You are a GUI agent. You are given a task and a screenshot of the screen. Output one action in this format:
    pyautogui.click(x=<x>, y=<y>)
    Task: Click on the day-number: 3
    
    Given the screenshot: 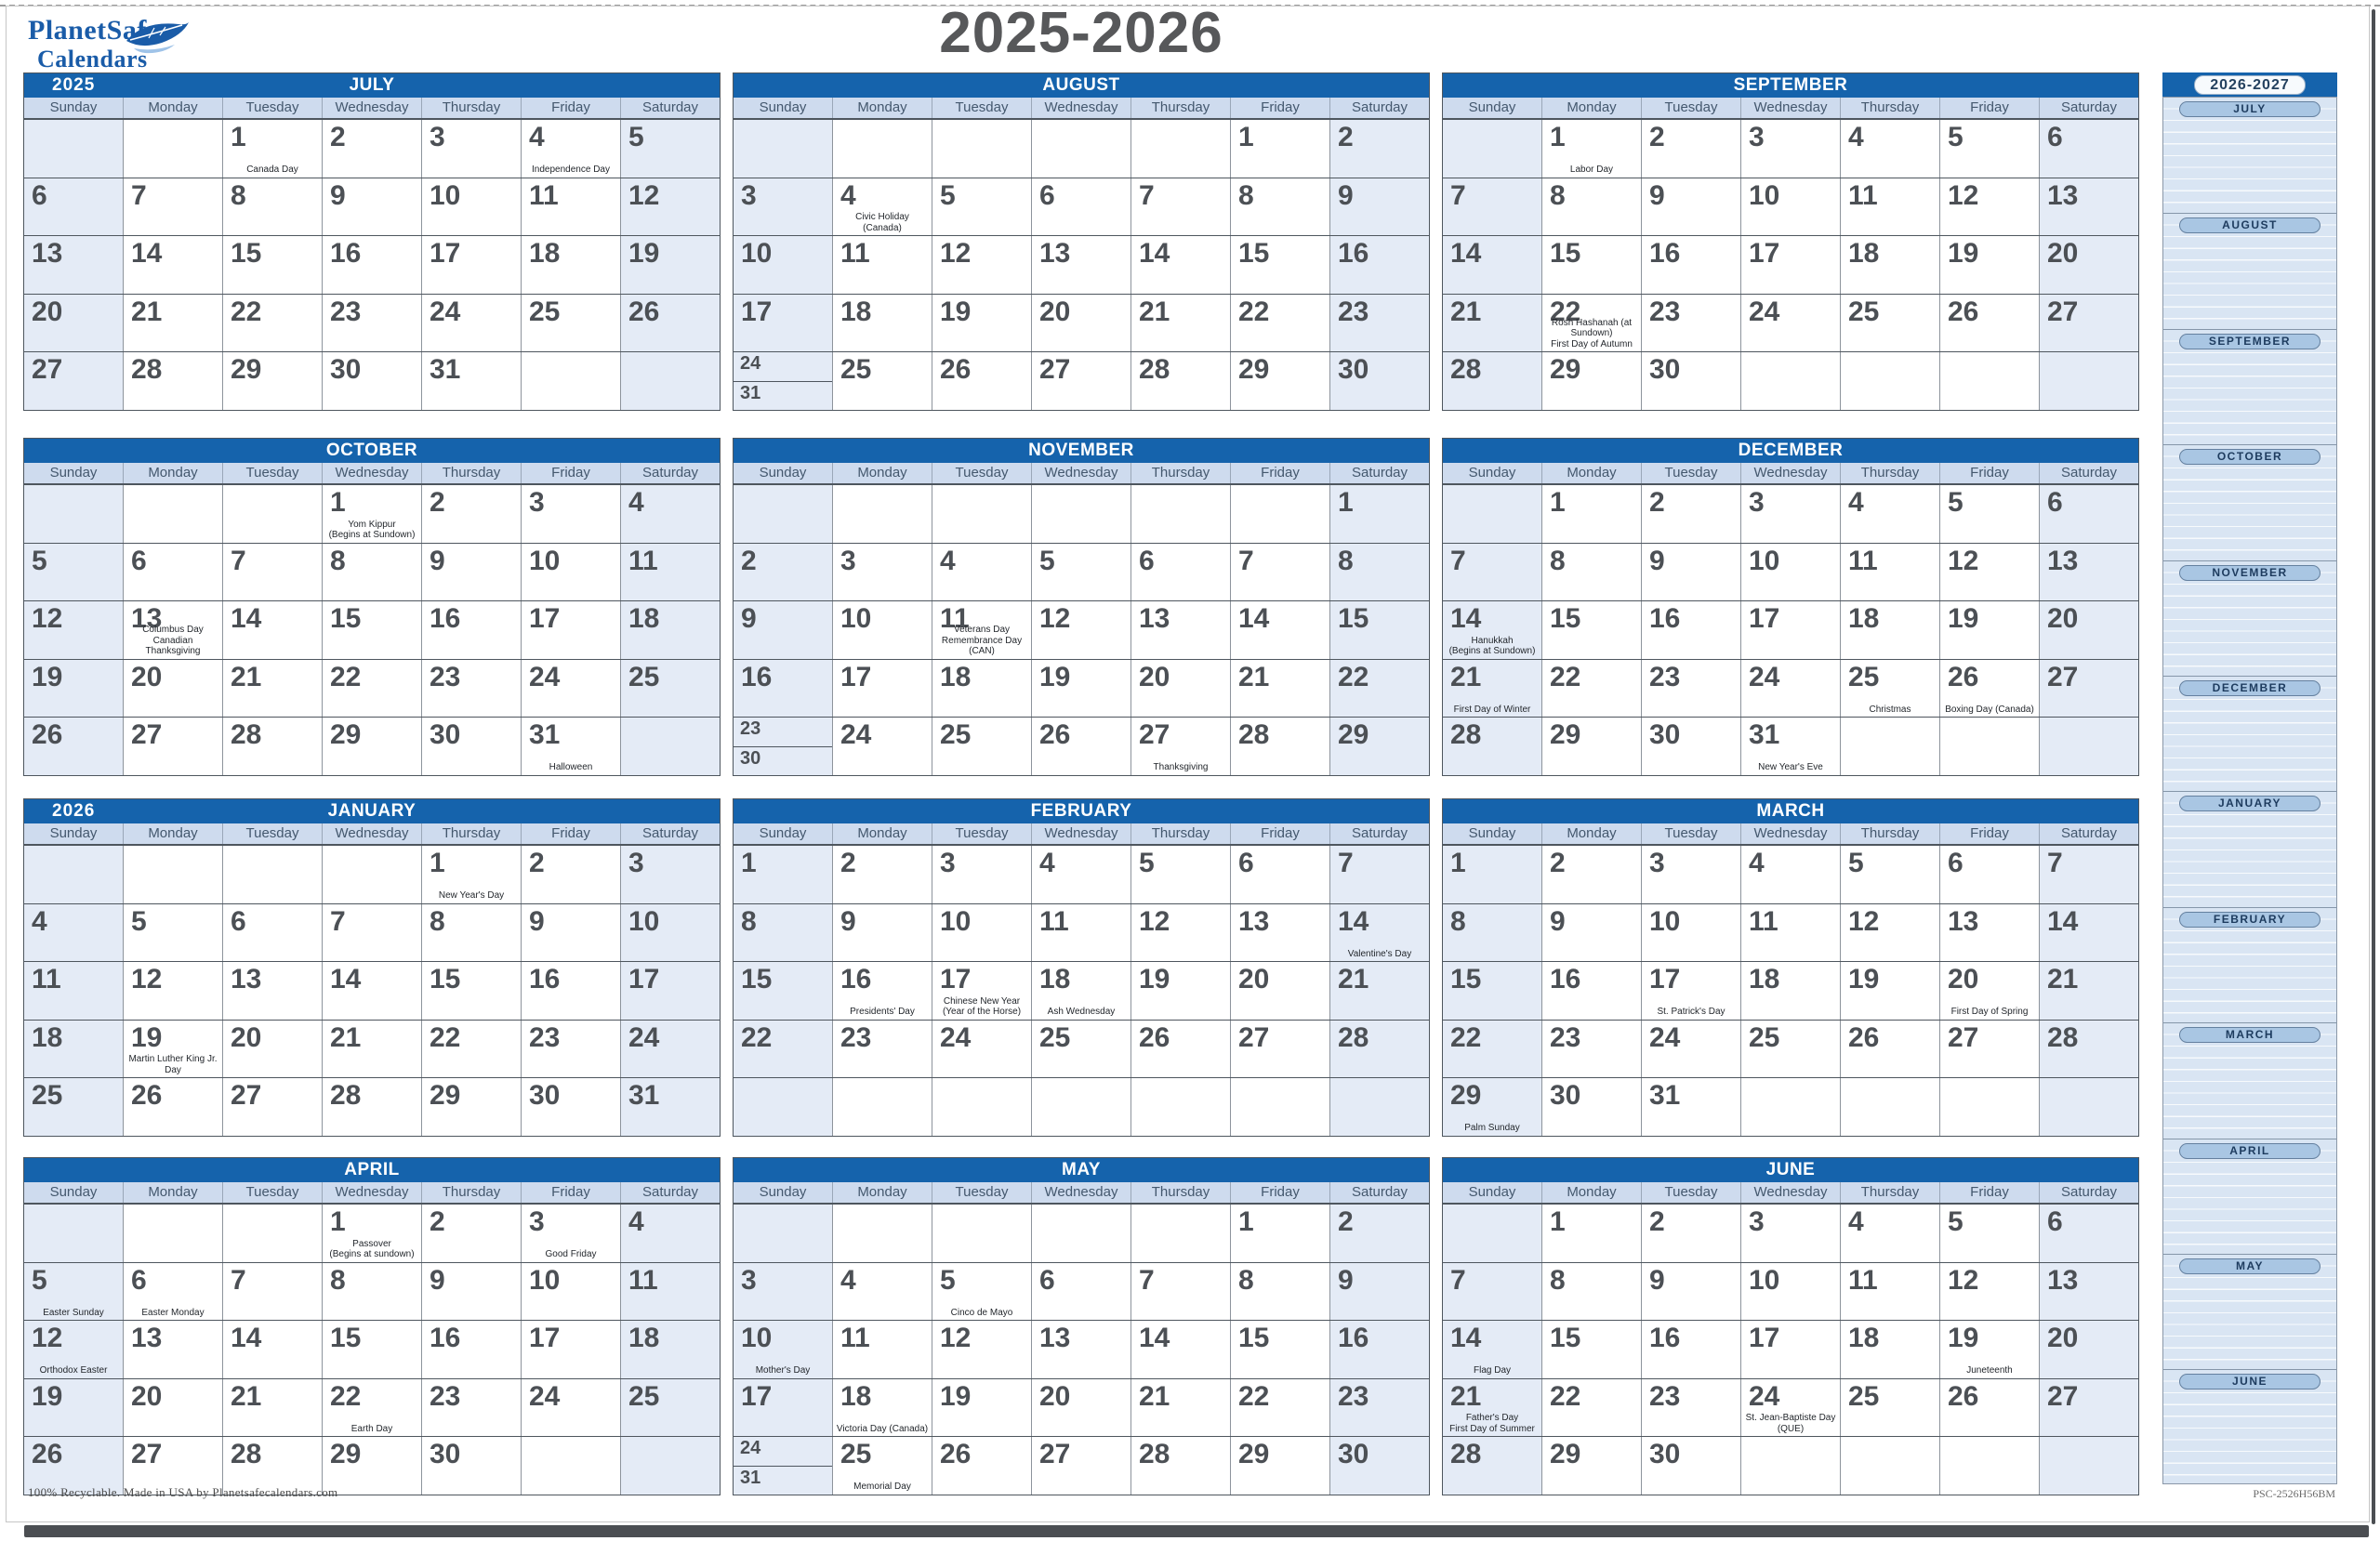 What is the action you would take?
    pyautogui.click(x=1757, y=137)
    